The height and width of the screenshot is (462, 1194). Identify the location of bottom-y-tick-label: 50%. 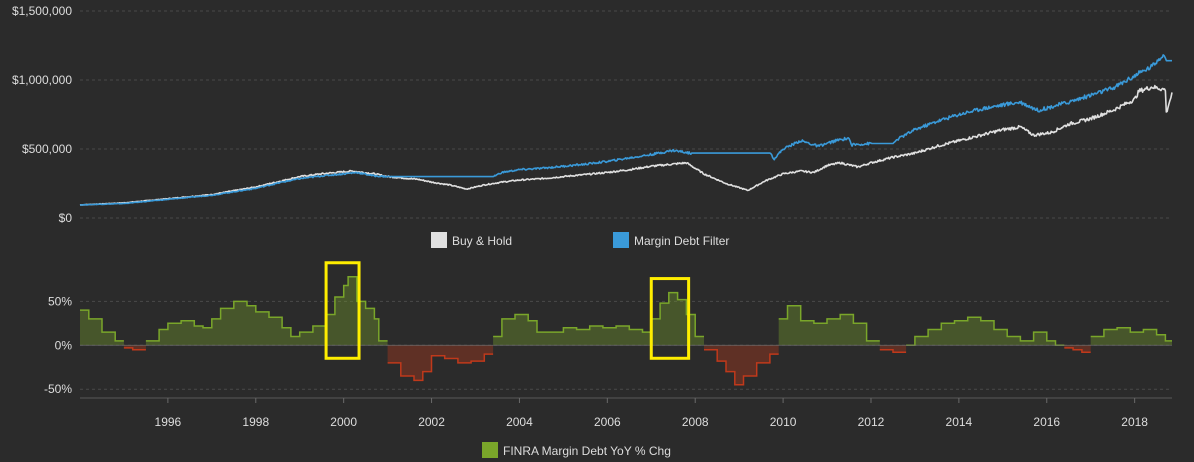
(60, 301).